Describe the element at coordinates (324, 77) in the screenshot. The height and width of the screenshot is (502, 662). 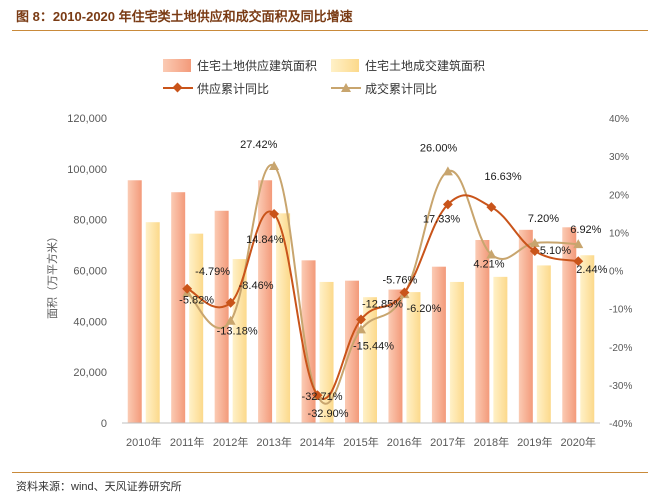
I see `legend: 住宅土地供应建筑面积 住宅土地成交建筑面积 供应累计同比 成交累计同比` at that location.